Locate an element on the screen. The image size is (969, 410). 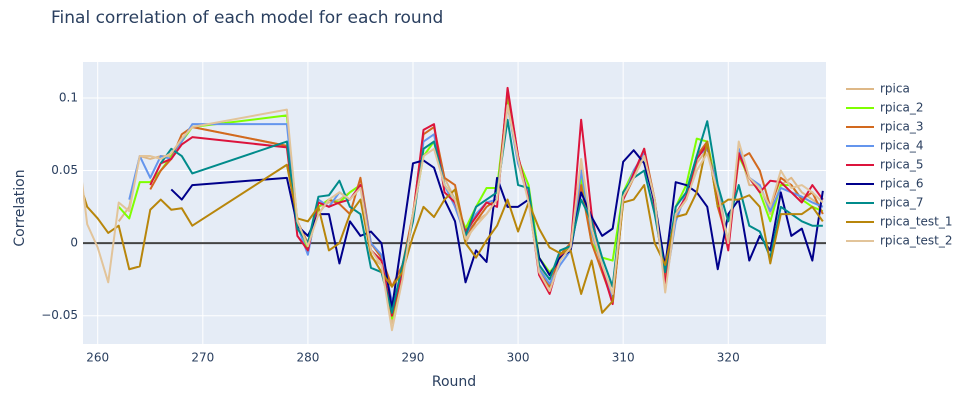
y-axis-title: Correlation is located at coordinates (20, 207).